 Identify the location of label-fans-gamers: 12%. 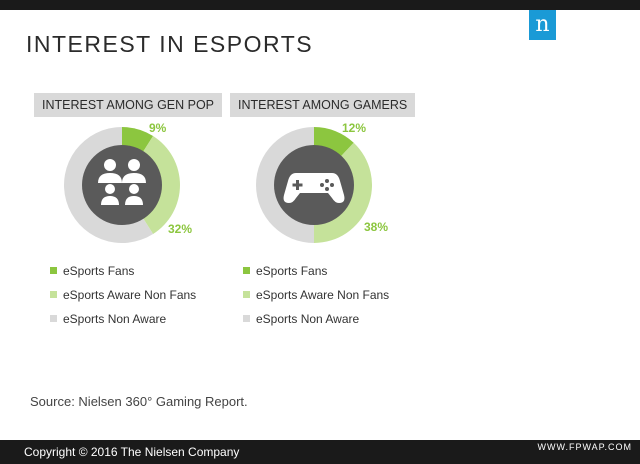
(354, 128).